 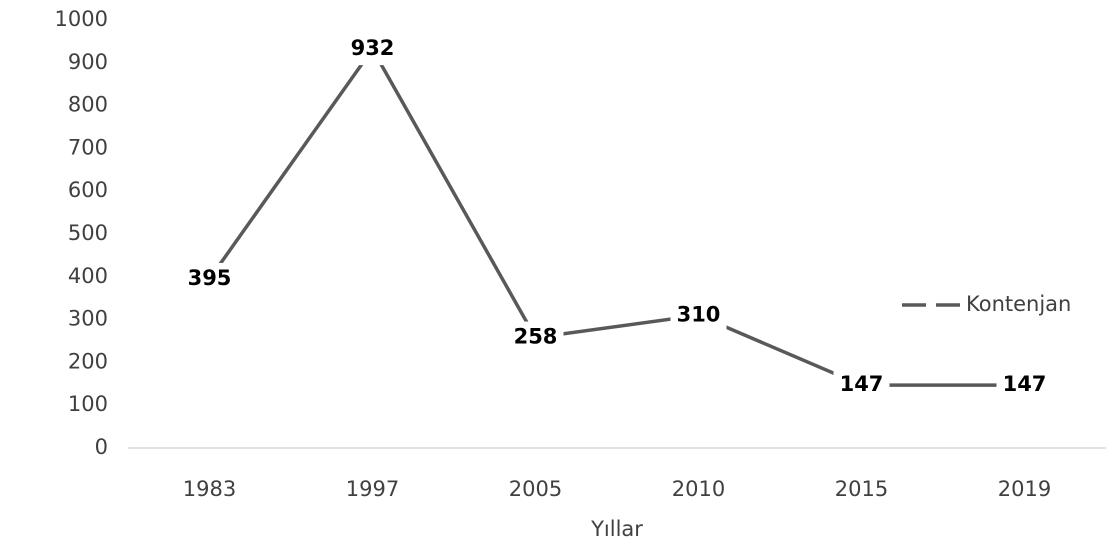 What do you see at coordinates (372, 489) in the screenshot?
I see `x-tick-label: 1997` at bounding box center [372, 489].